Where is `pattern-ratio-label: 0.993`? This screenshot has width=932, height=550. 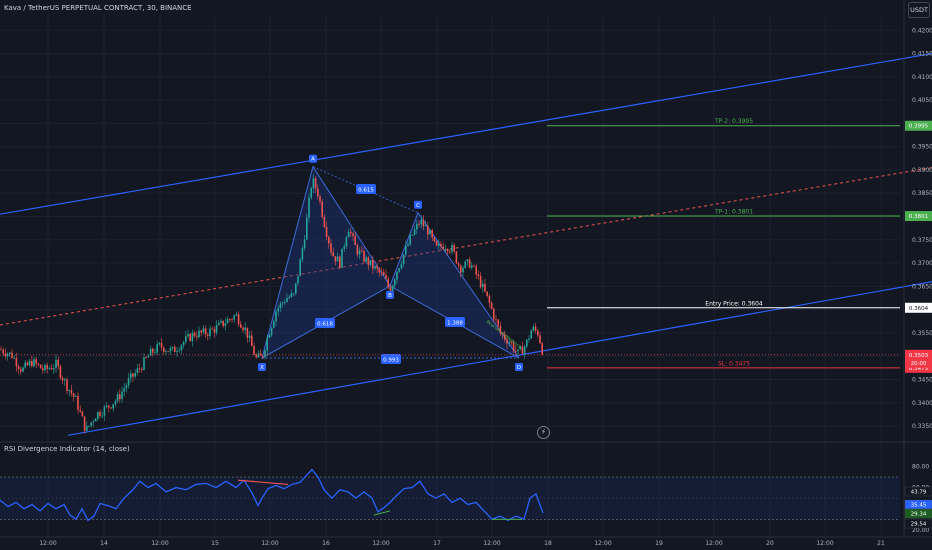 pattern-ratio-label: 0.993 is located at coordinates (391, 361).